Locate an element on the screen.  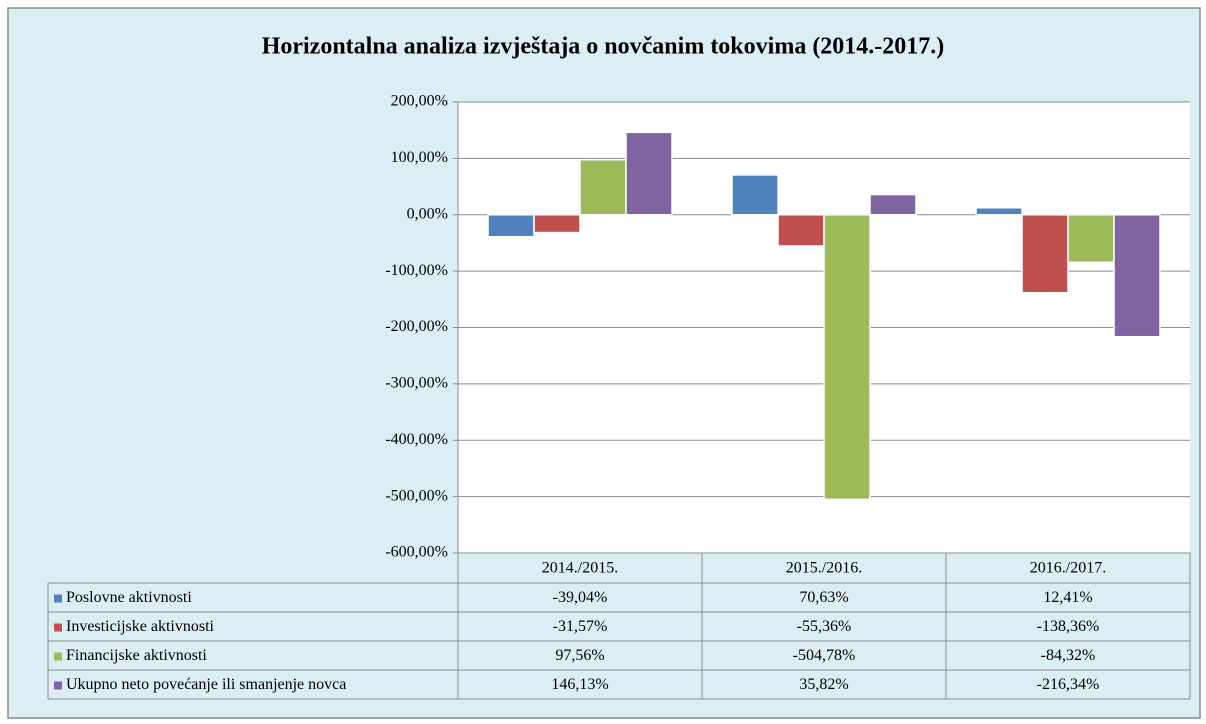
x-tick-label: 2014./2015. is located at coordinates (580, 568).